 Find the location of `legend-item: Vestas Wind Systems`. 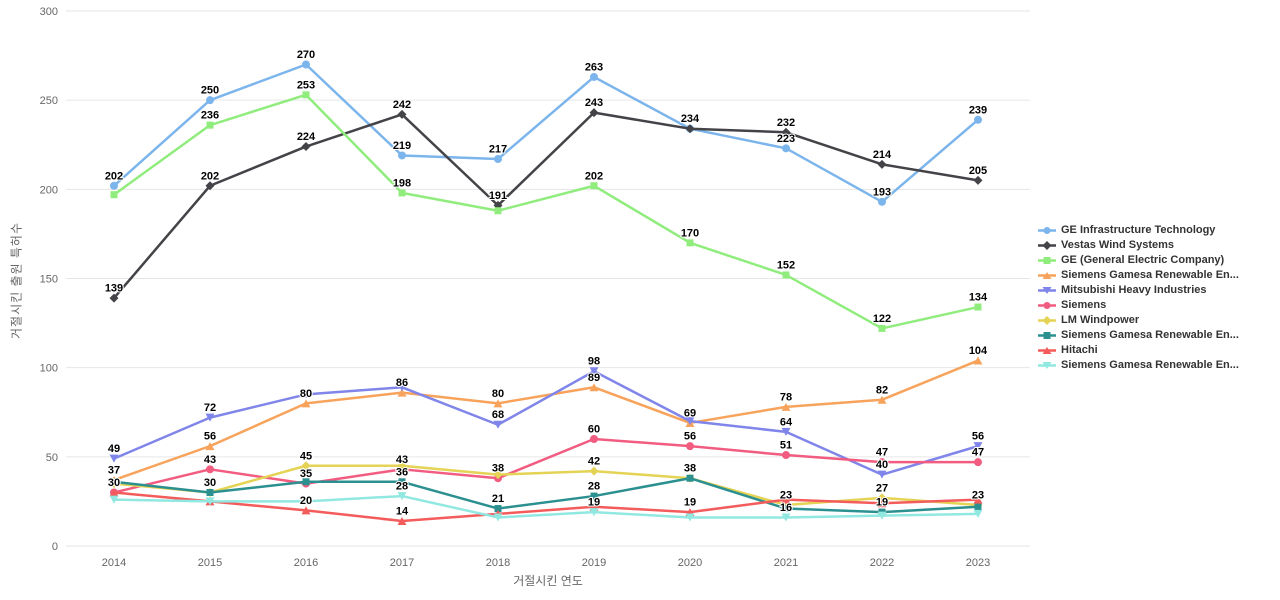

legend-item: Vestas Wind Systems is located at coordinates (1138, 245).